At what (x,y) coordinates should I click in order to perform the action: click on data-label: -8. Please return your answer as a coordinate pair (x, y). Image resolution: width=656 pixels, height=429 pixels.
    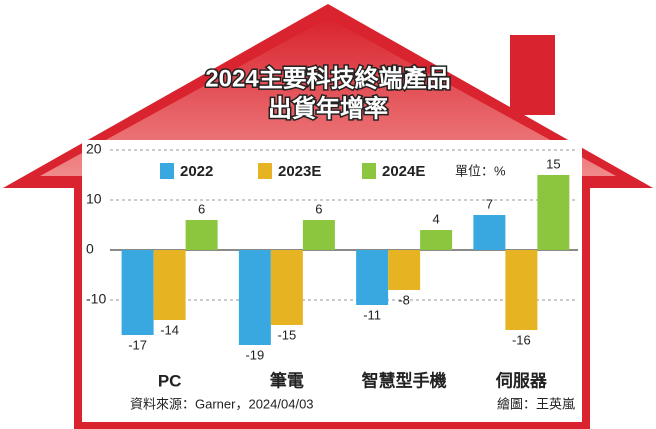
    Looking at the image, I should click on (404, 299).